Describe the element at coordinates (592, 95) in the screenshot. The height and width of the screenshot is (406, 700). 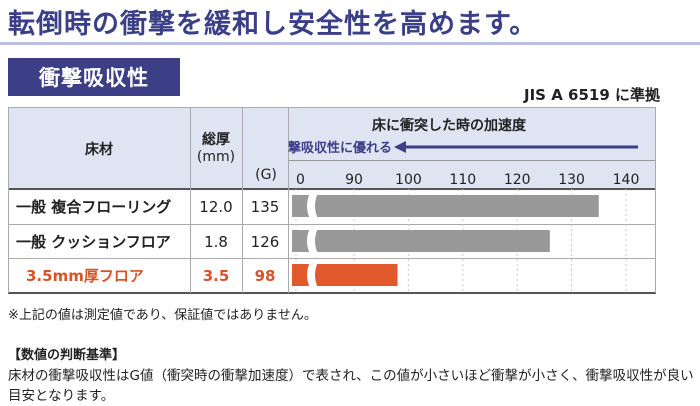
I see `standard-note: JIS A 6519 に準拠` at that location.